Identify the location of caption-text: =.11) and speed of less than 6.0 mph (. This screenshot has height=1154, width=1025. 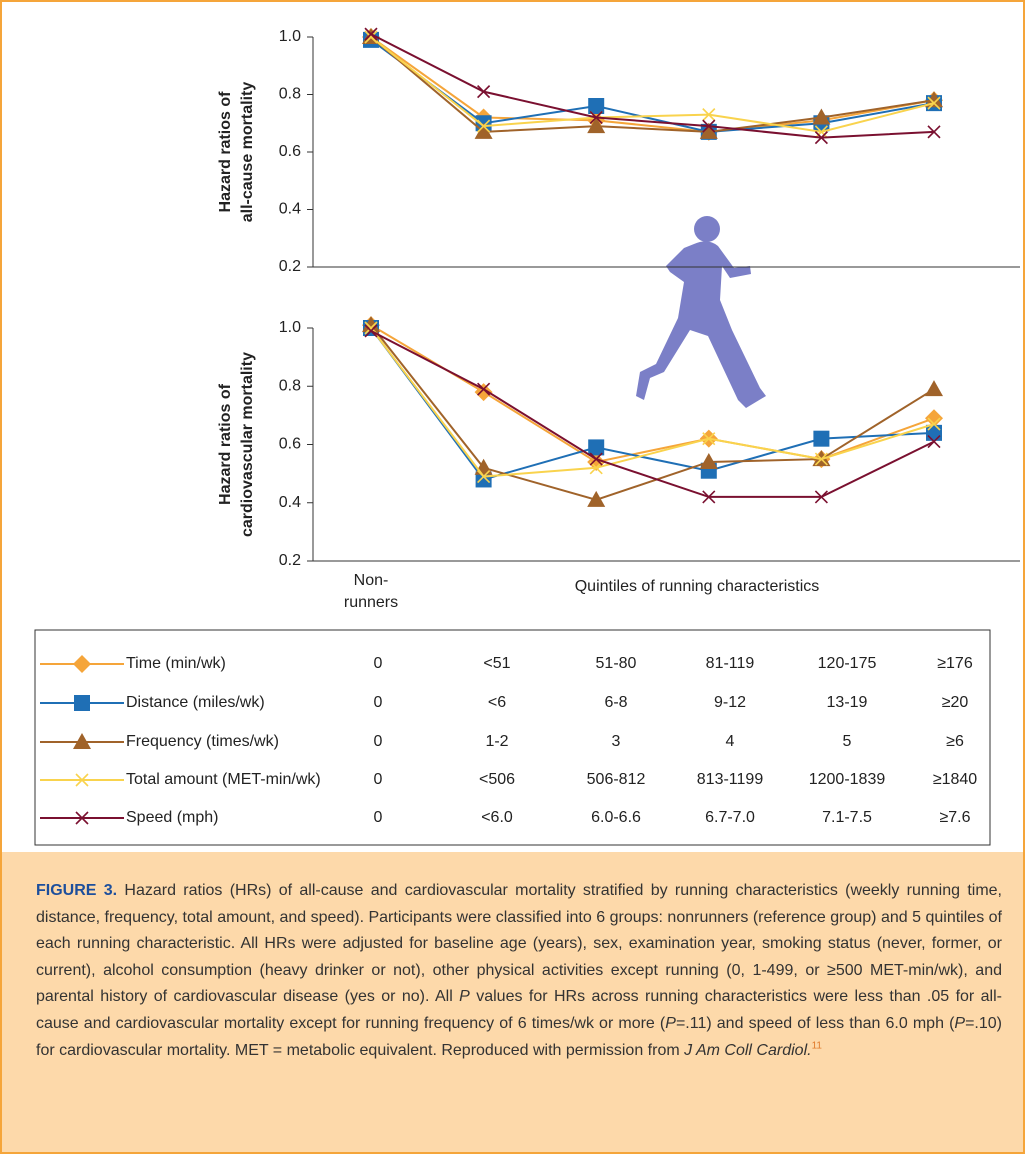
(815, 1023).